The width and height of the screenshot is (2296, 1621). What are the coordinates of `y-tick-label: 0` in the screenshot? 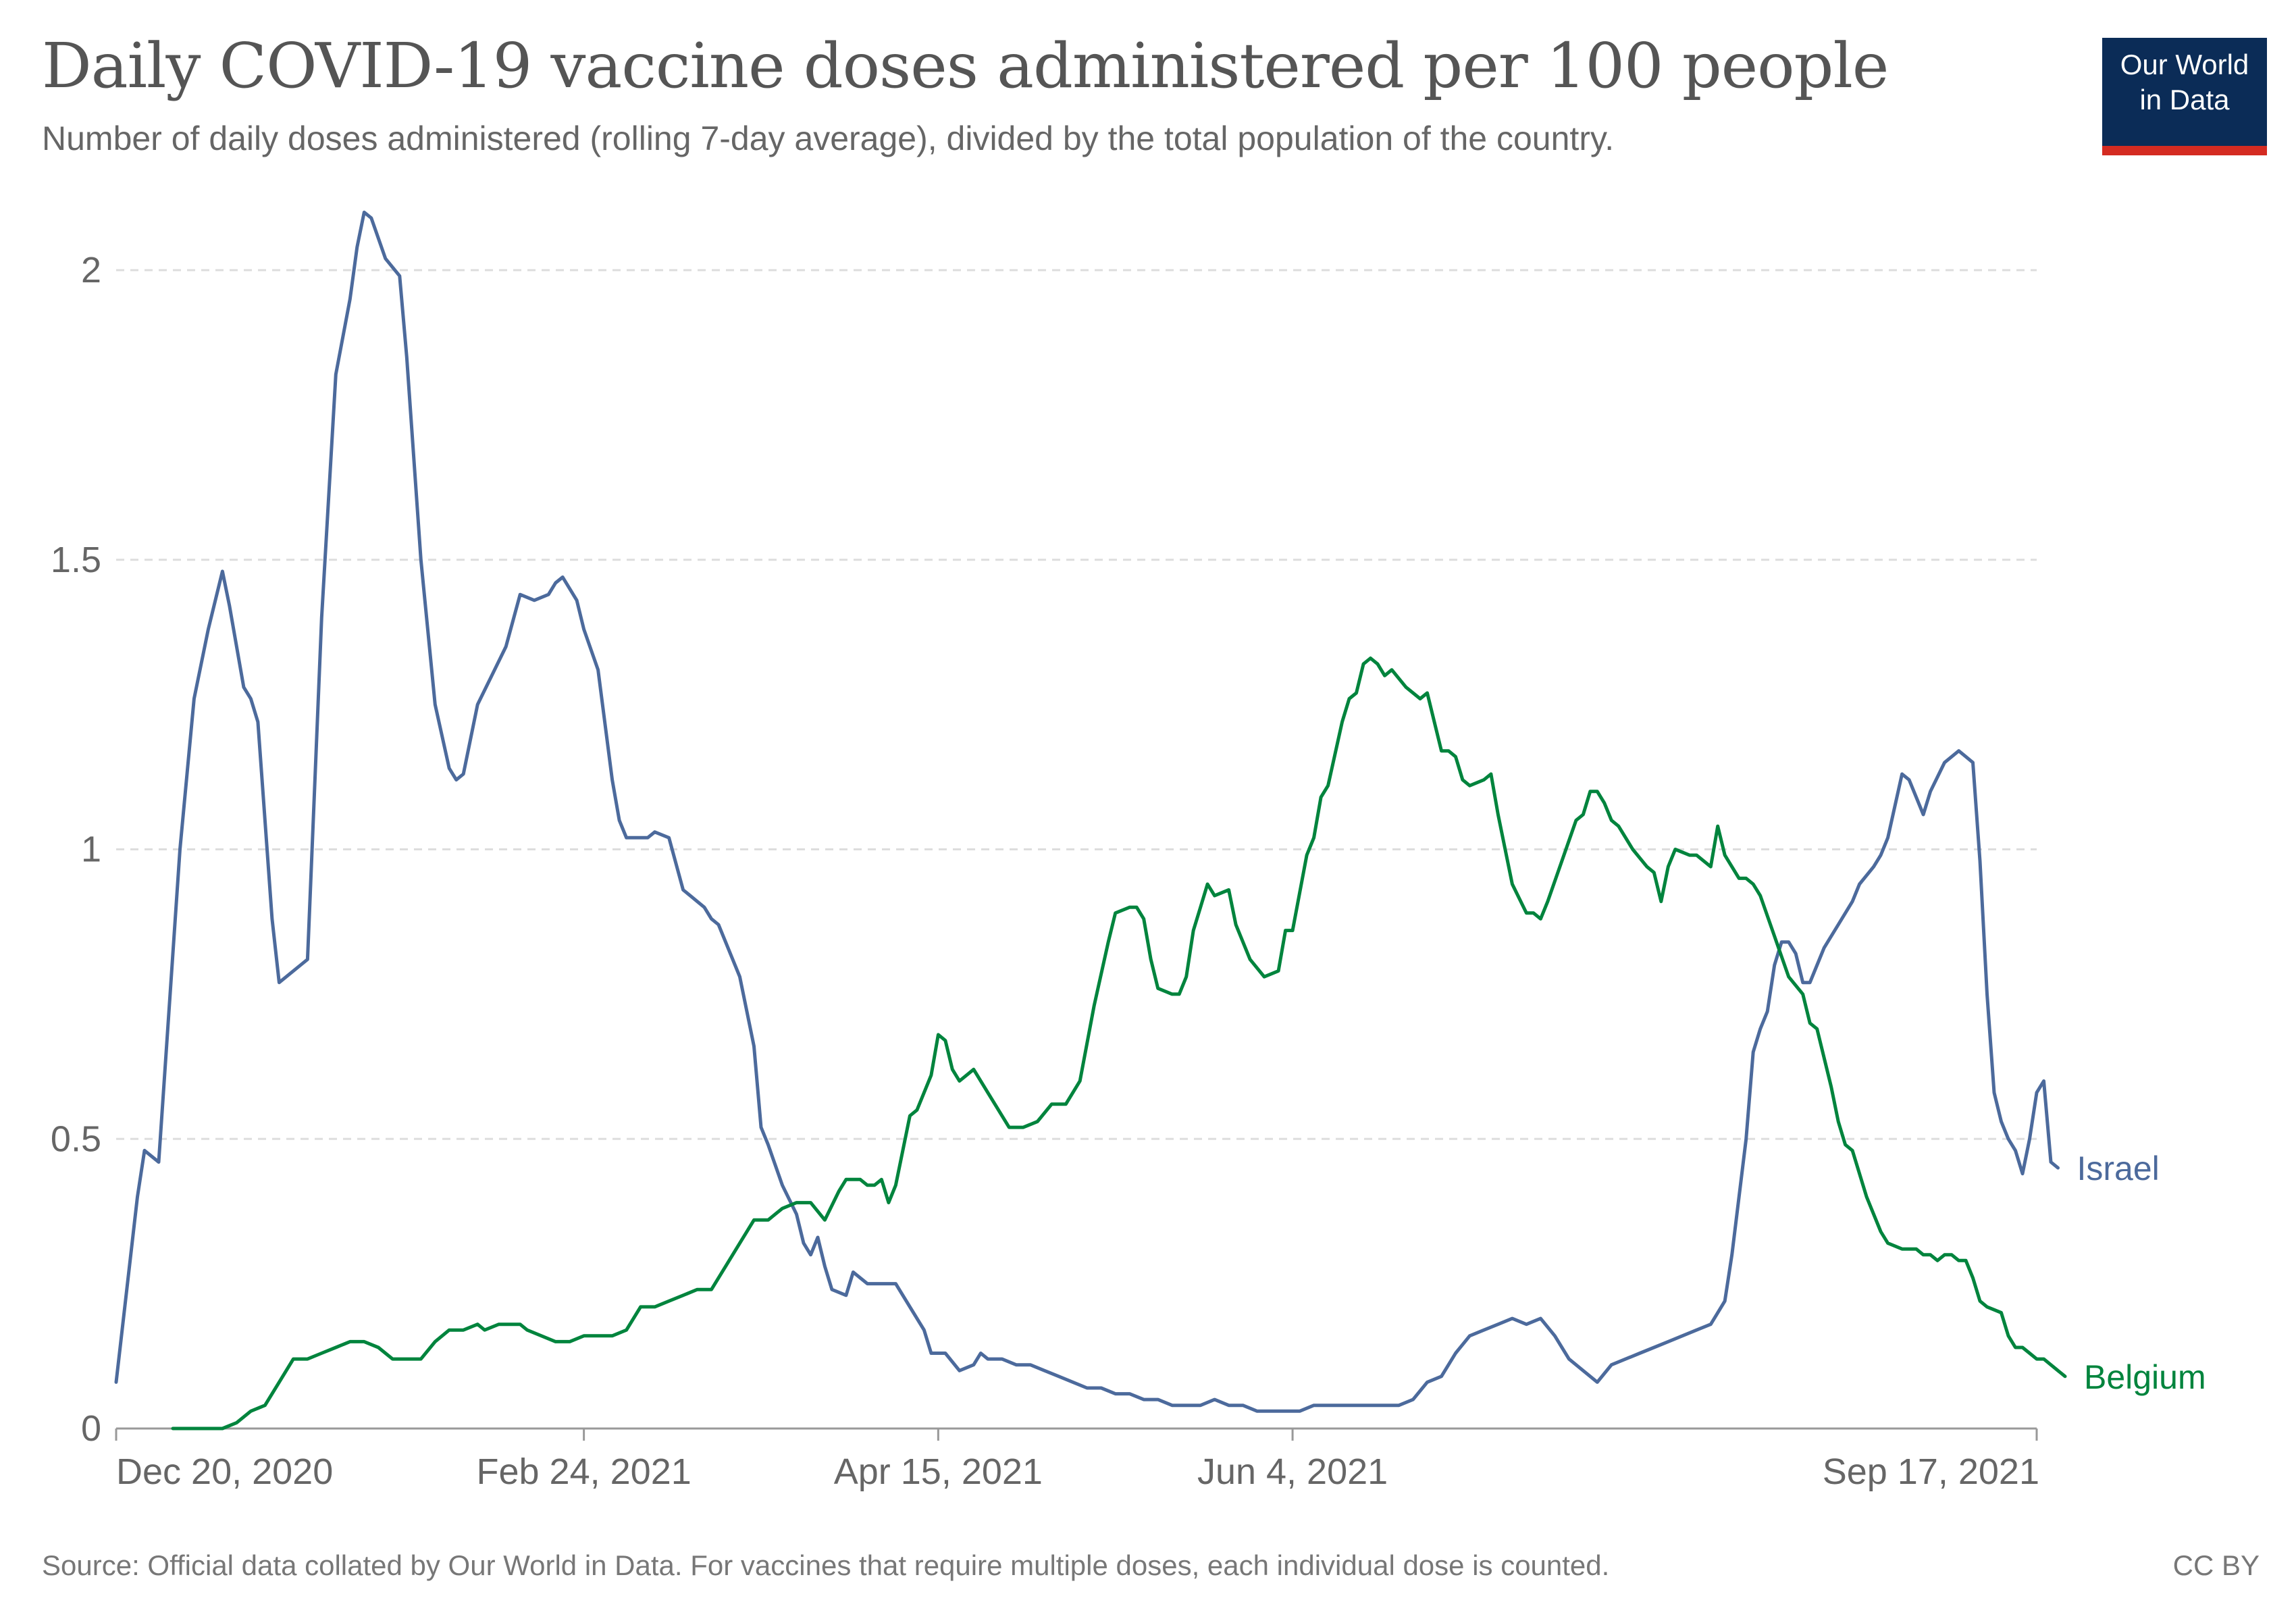 It's located at (91, 1428).